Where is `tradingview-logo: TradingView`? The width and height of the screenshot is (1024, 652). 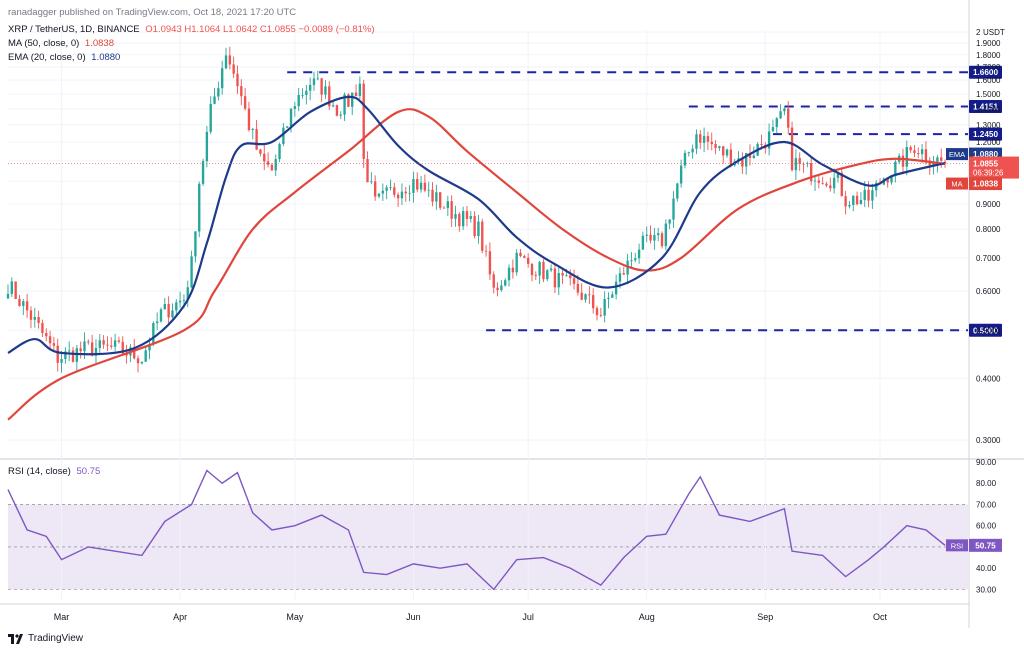
tradingview-logo: TradingView is located at coordinates (45, 638).